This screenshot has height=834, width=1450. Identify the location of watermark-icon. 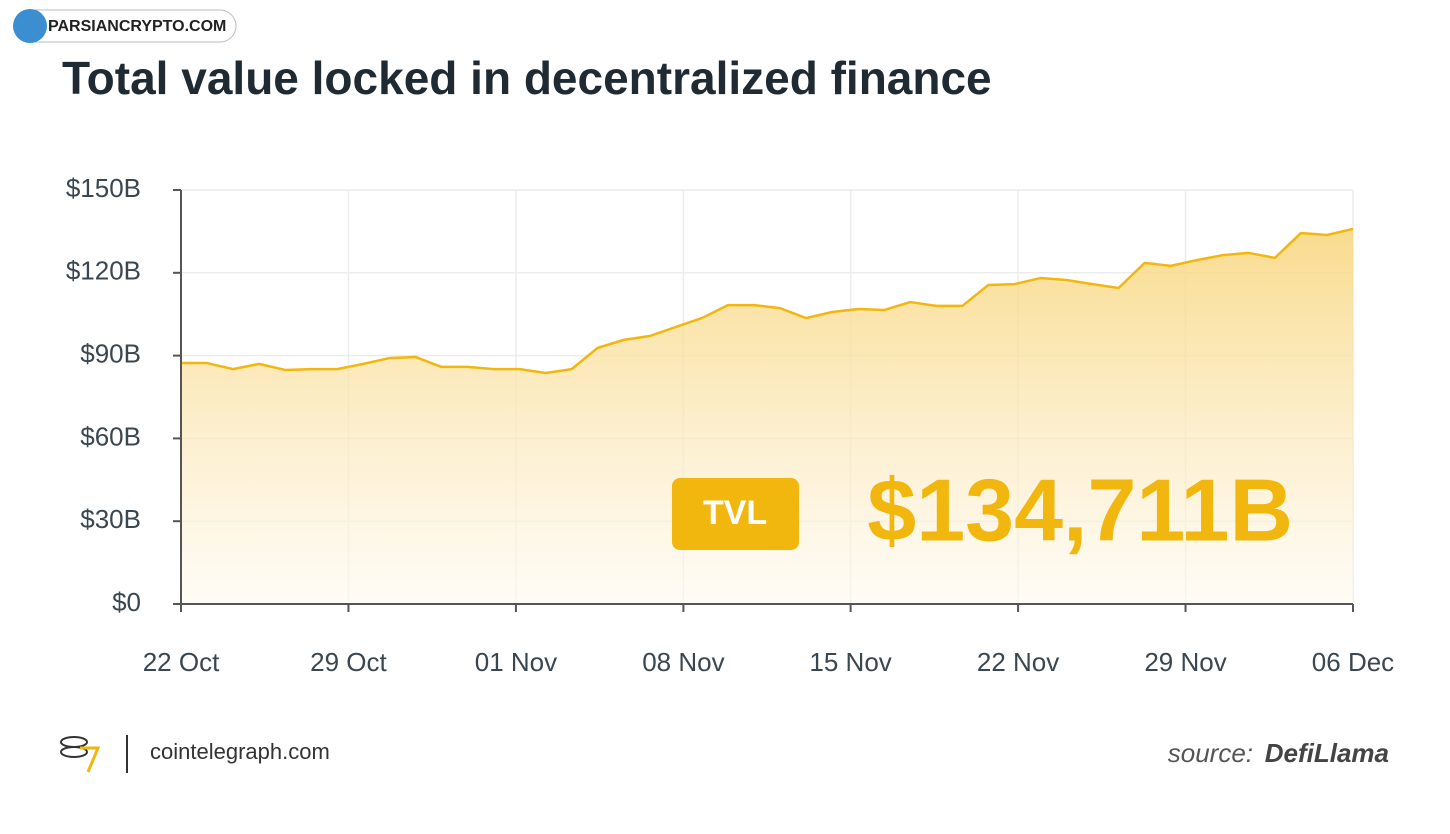
(30, 26).